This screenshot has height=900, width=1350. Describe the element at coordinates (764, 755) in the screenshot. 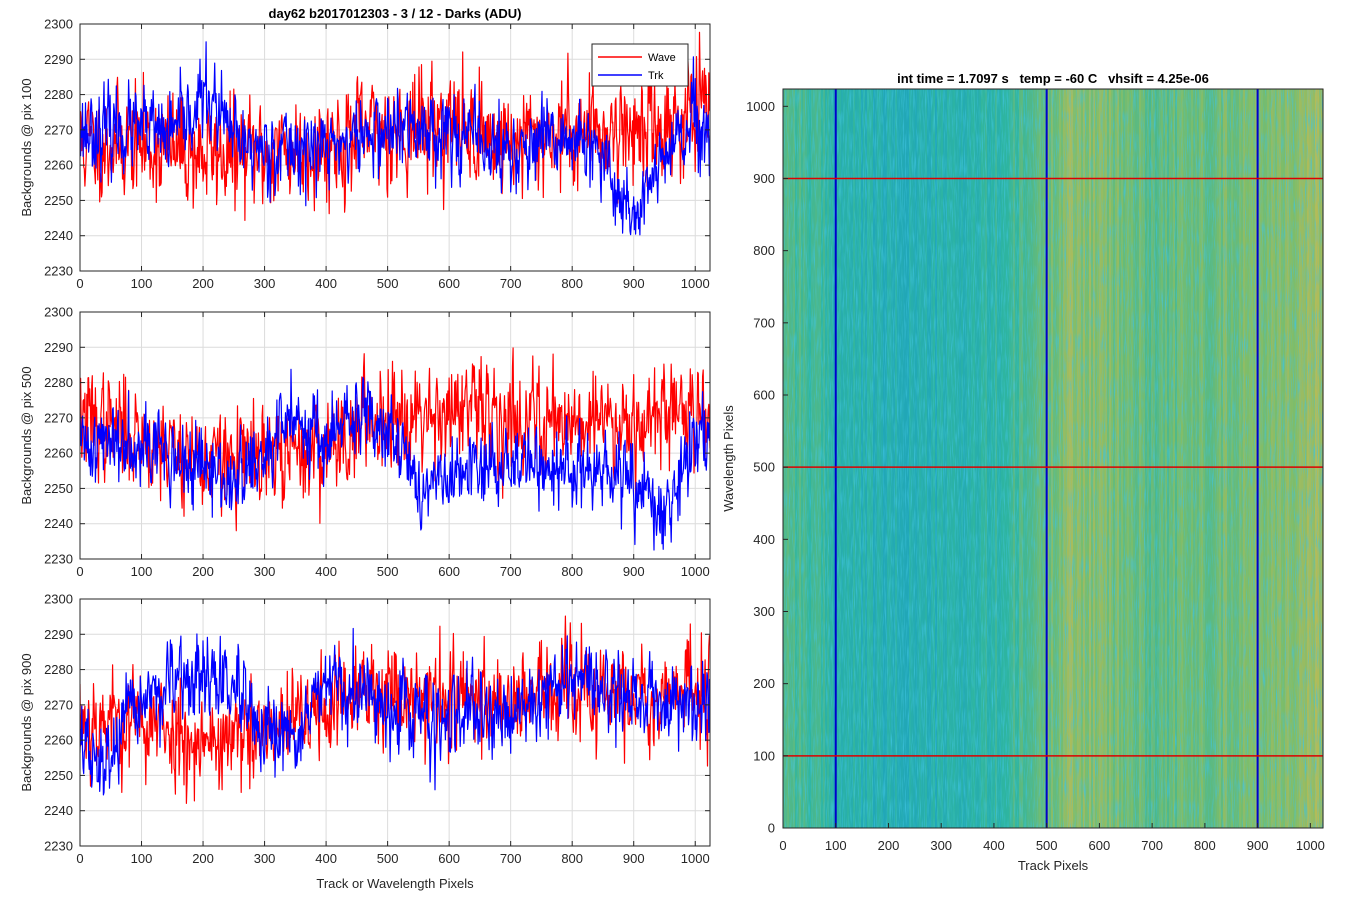

I see `y-tick-label: 100` at that location.